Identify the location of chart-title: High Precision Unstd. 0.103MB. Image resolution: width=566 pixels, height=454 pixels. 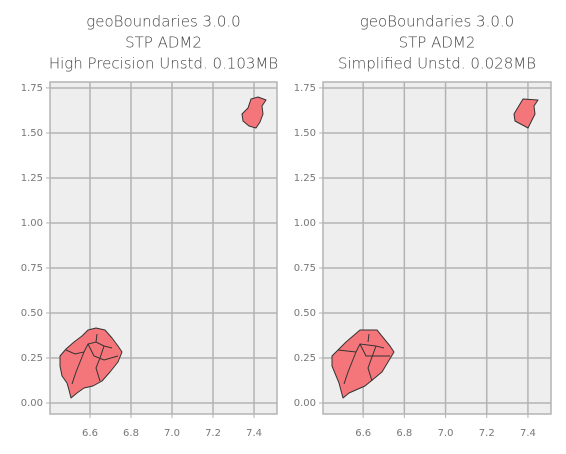
(163, 64).